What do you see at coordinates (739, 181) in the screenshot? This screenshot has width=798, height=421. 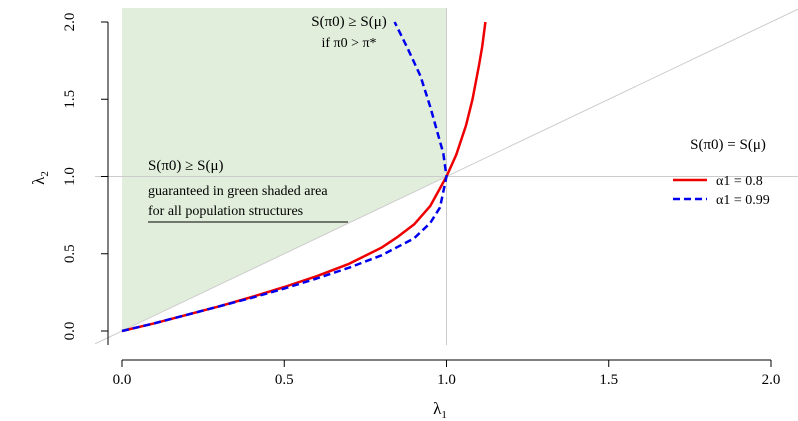 I see `legend-entry-0: α1 = 0.8` at bounding box center [739, 181].